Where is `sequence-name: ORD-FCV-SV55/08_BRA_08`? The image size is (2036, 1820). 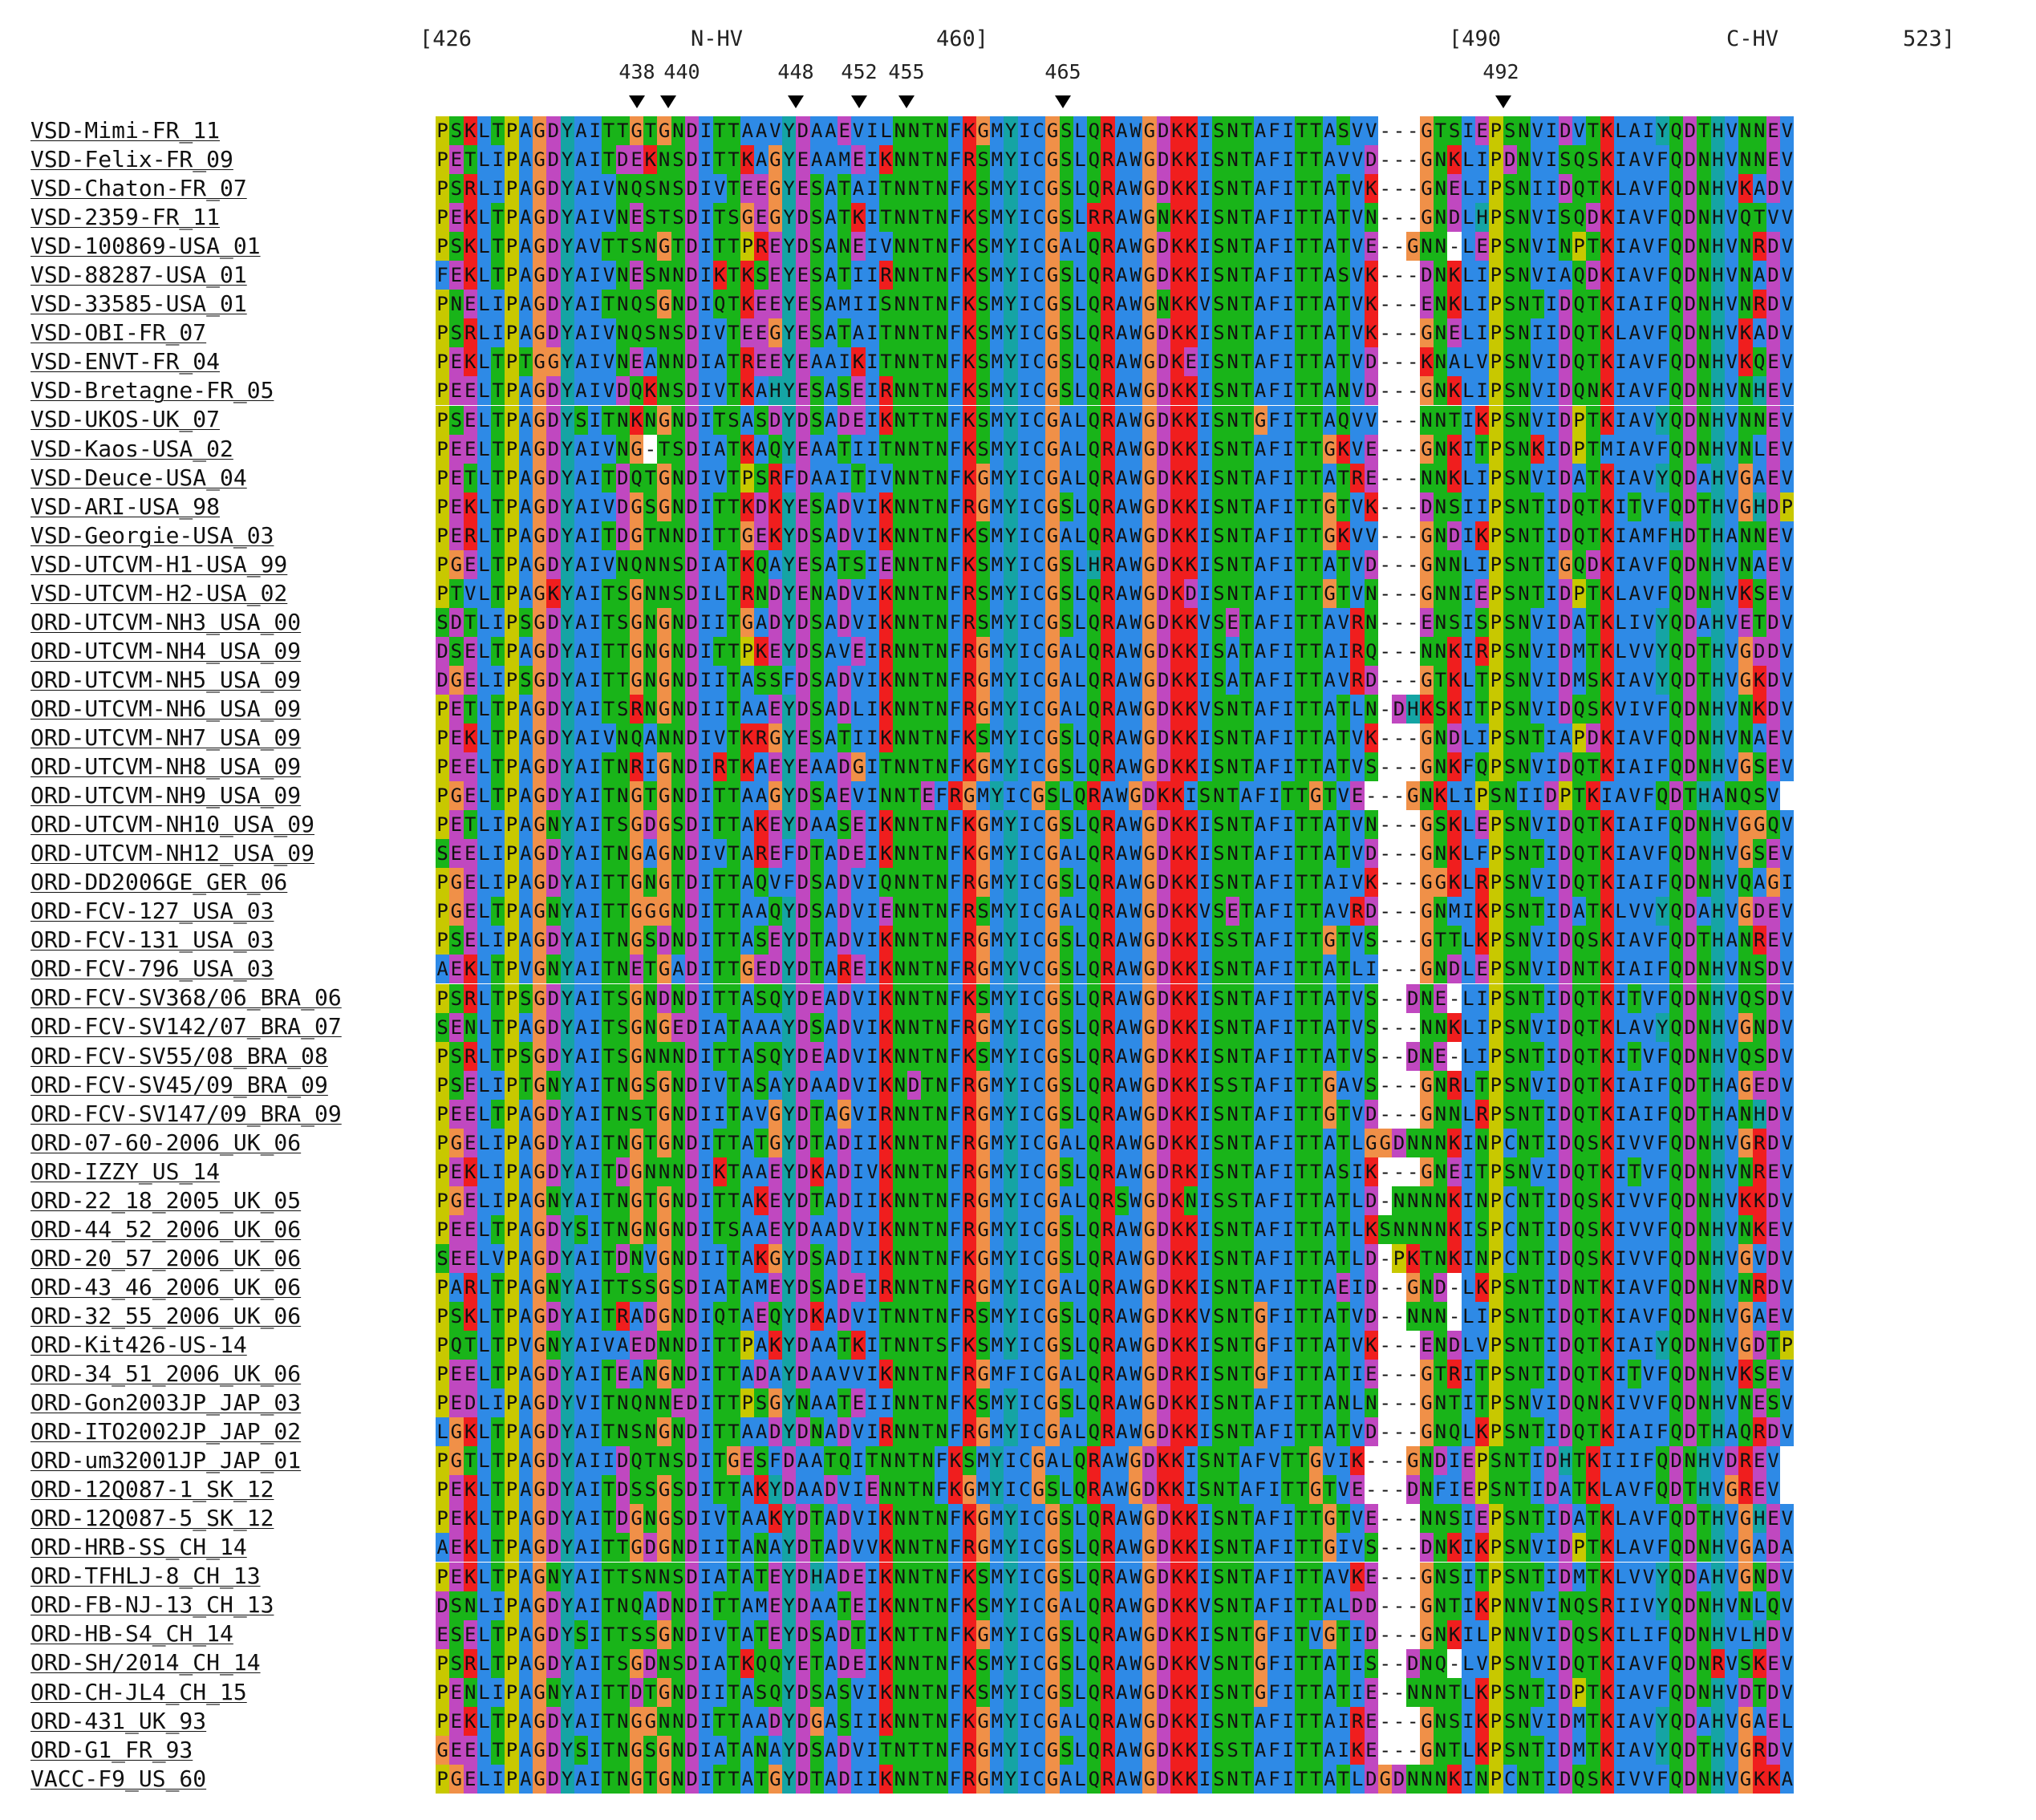
sequence-name: ORD-FCV-SV55/08_BRA_08 is located at coordinates (179, 1055).